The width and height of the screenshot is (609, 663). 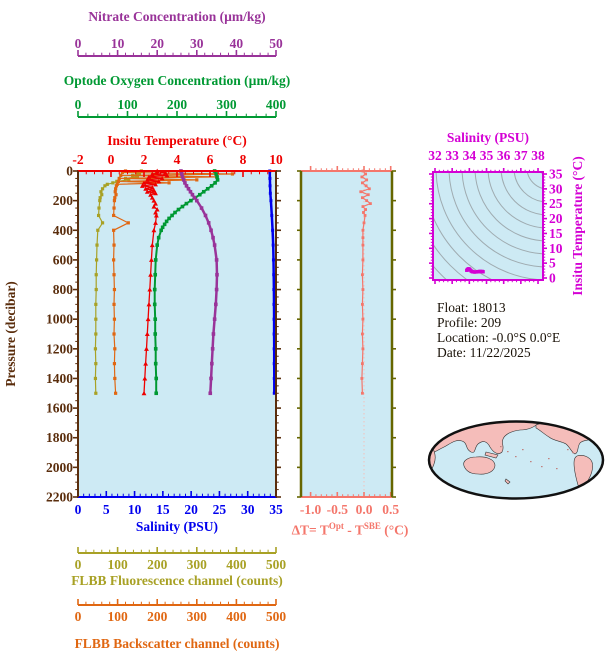 I want to click on delta-title-sup-sbe: SBE, so click(x=372, y=526).